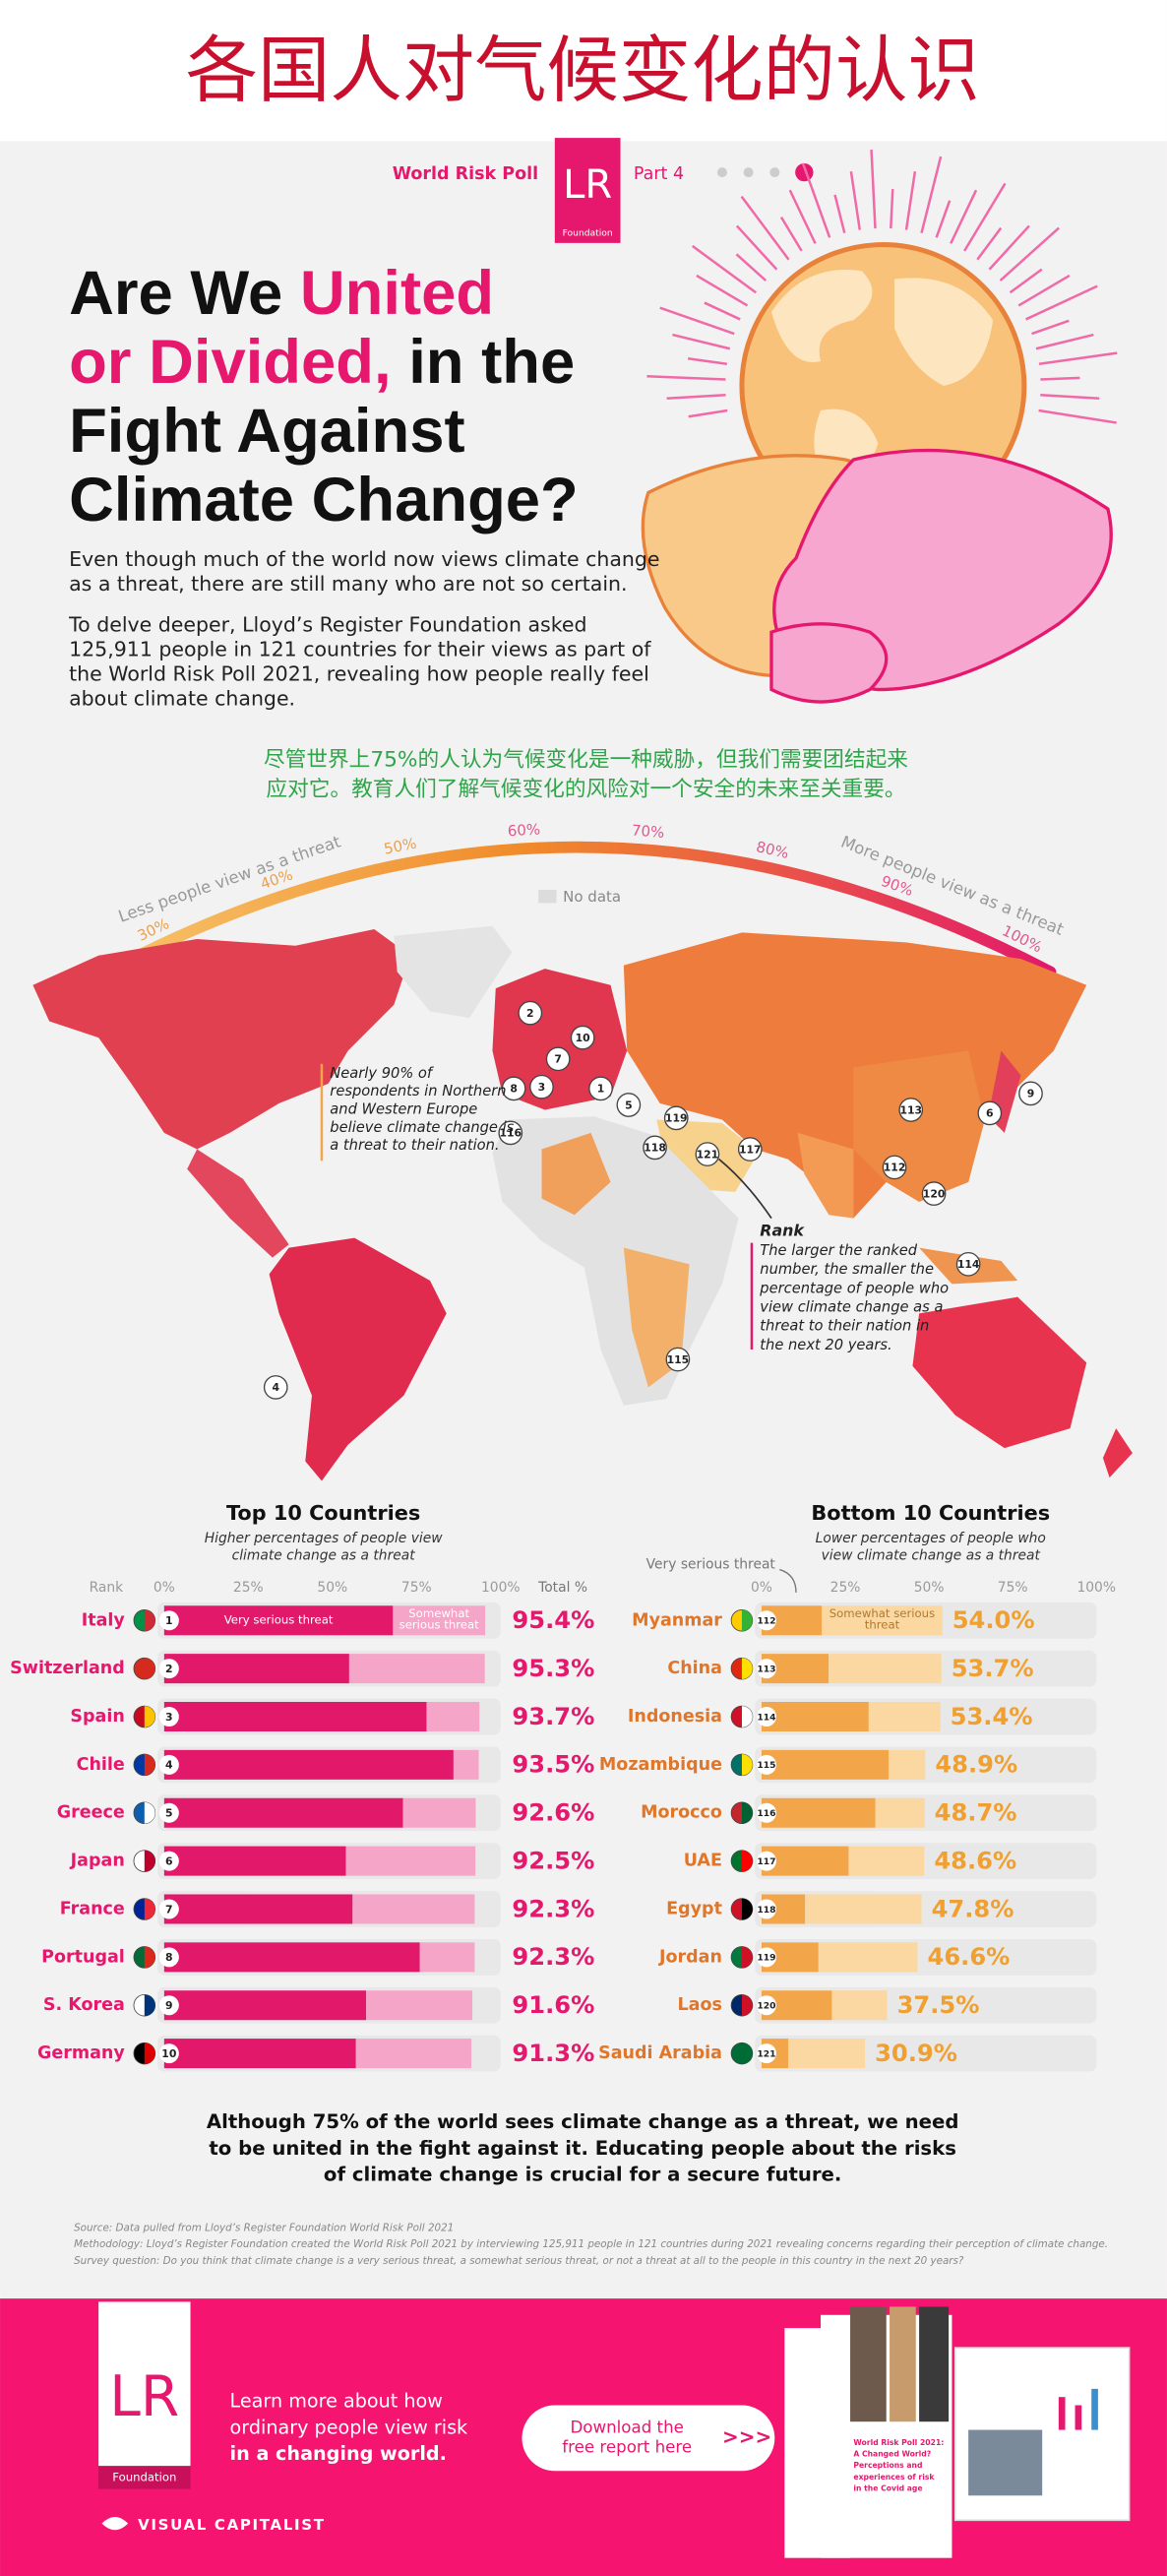 The image size is (1167, 2576). I want to click on australia, so click(999, 1372).